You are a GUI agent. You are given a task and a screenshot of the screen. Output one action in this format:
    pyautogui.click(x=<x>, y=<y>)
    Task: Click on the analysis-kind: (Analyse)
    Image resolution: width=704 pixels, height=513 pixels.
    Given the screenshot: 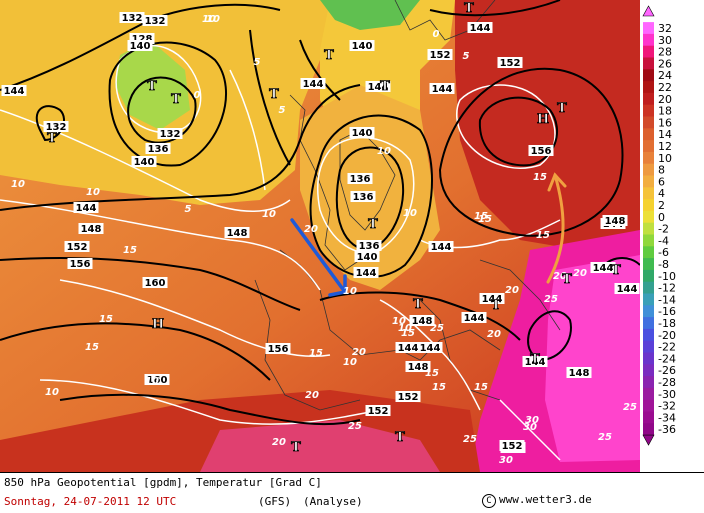 What is the action you would take?
    pyautogui.click(x=333, y=501)
    